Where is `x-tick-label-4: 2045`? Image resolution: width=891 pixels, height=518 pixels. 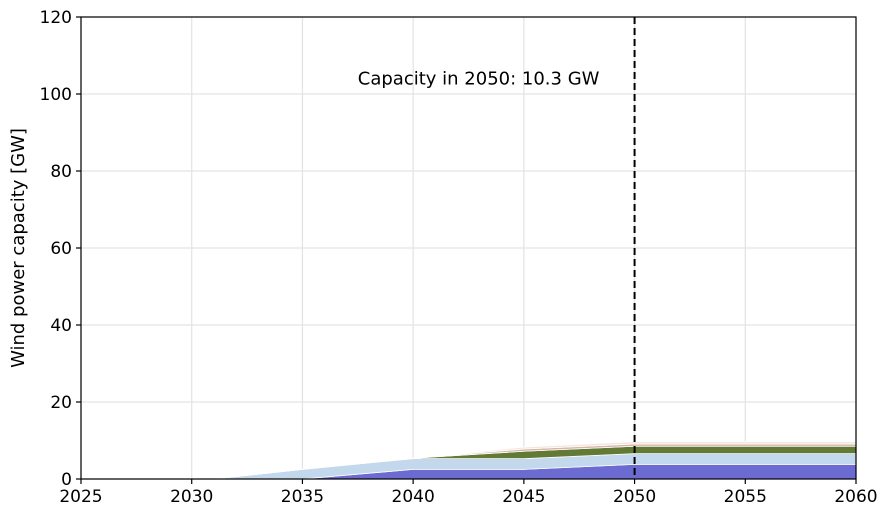 x-tick-label-4: 2045 is located at coordinates (523, 497).